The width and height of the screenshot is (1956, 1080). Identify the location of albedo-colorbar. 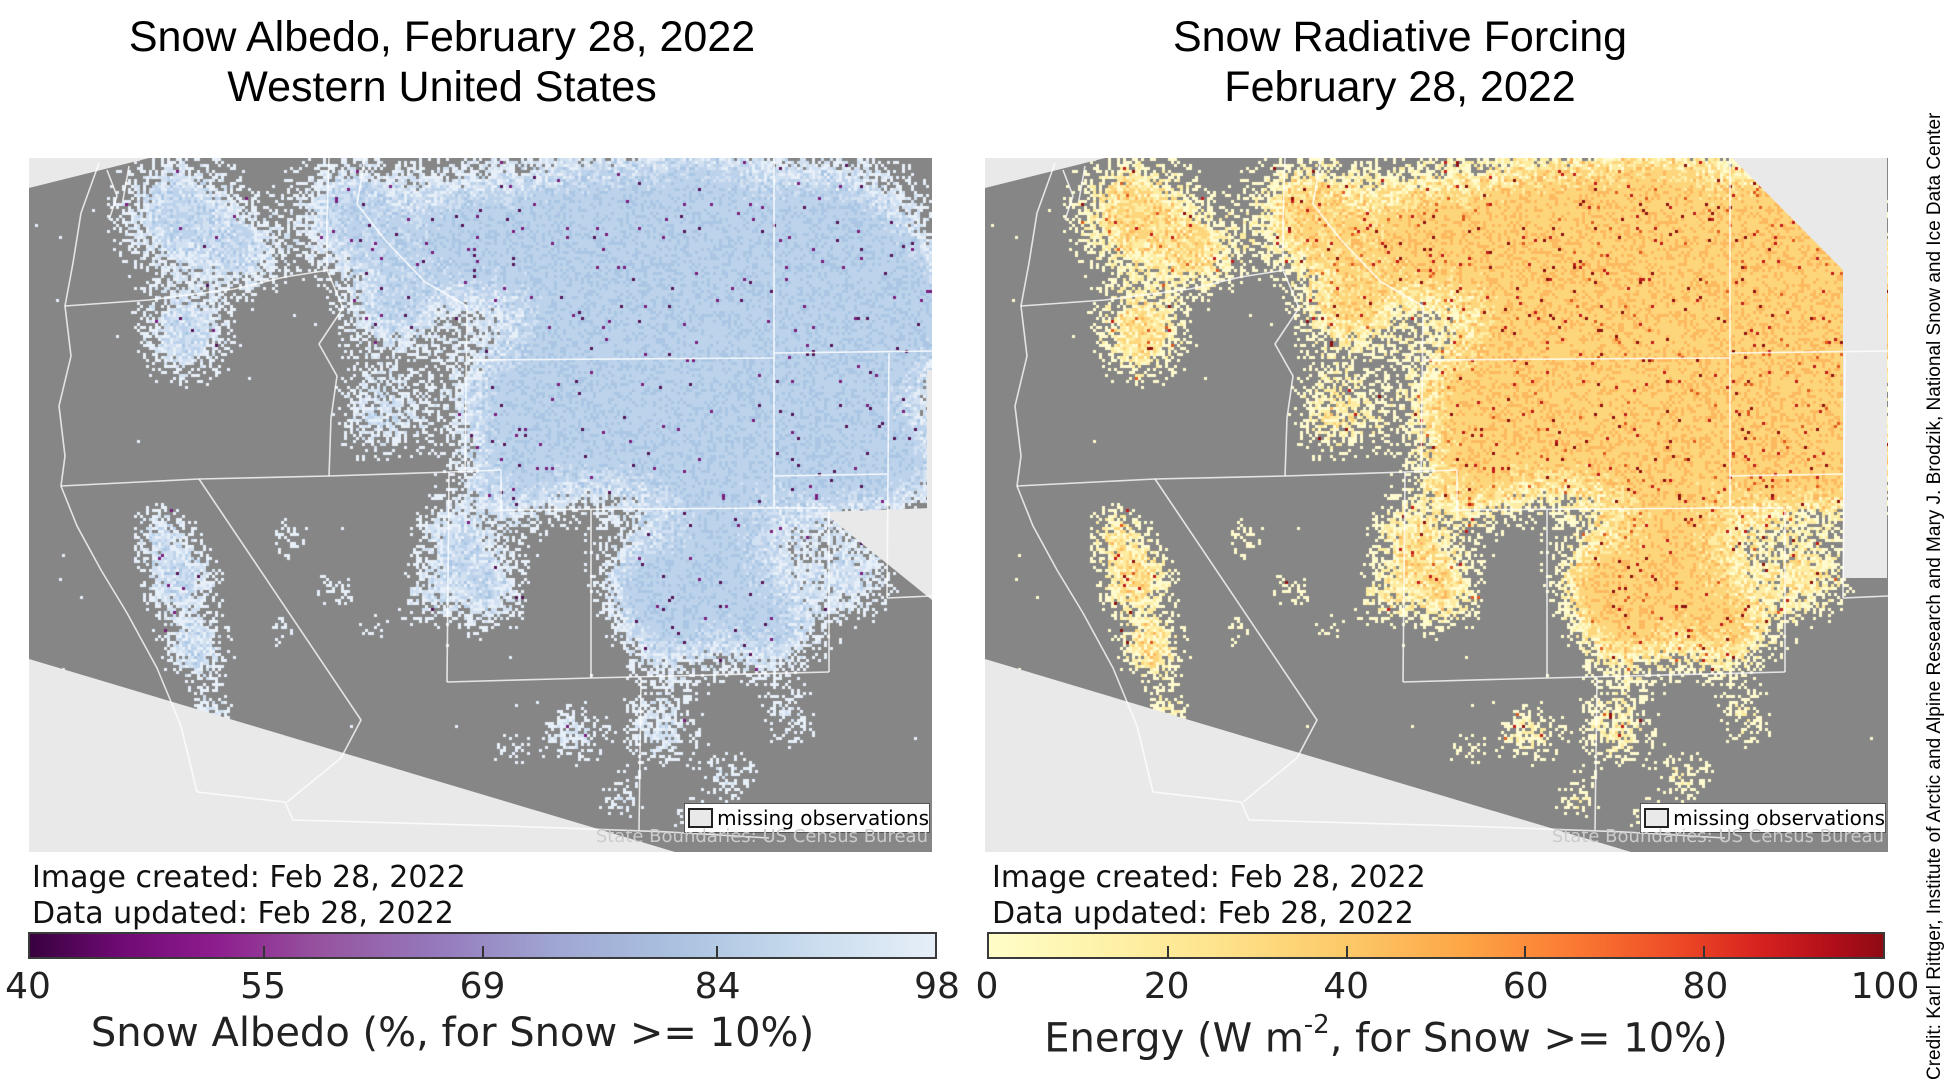
(482, 945).